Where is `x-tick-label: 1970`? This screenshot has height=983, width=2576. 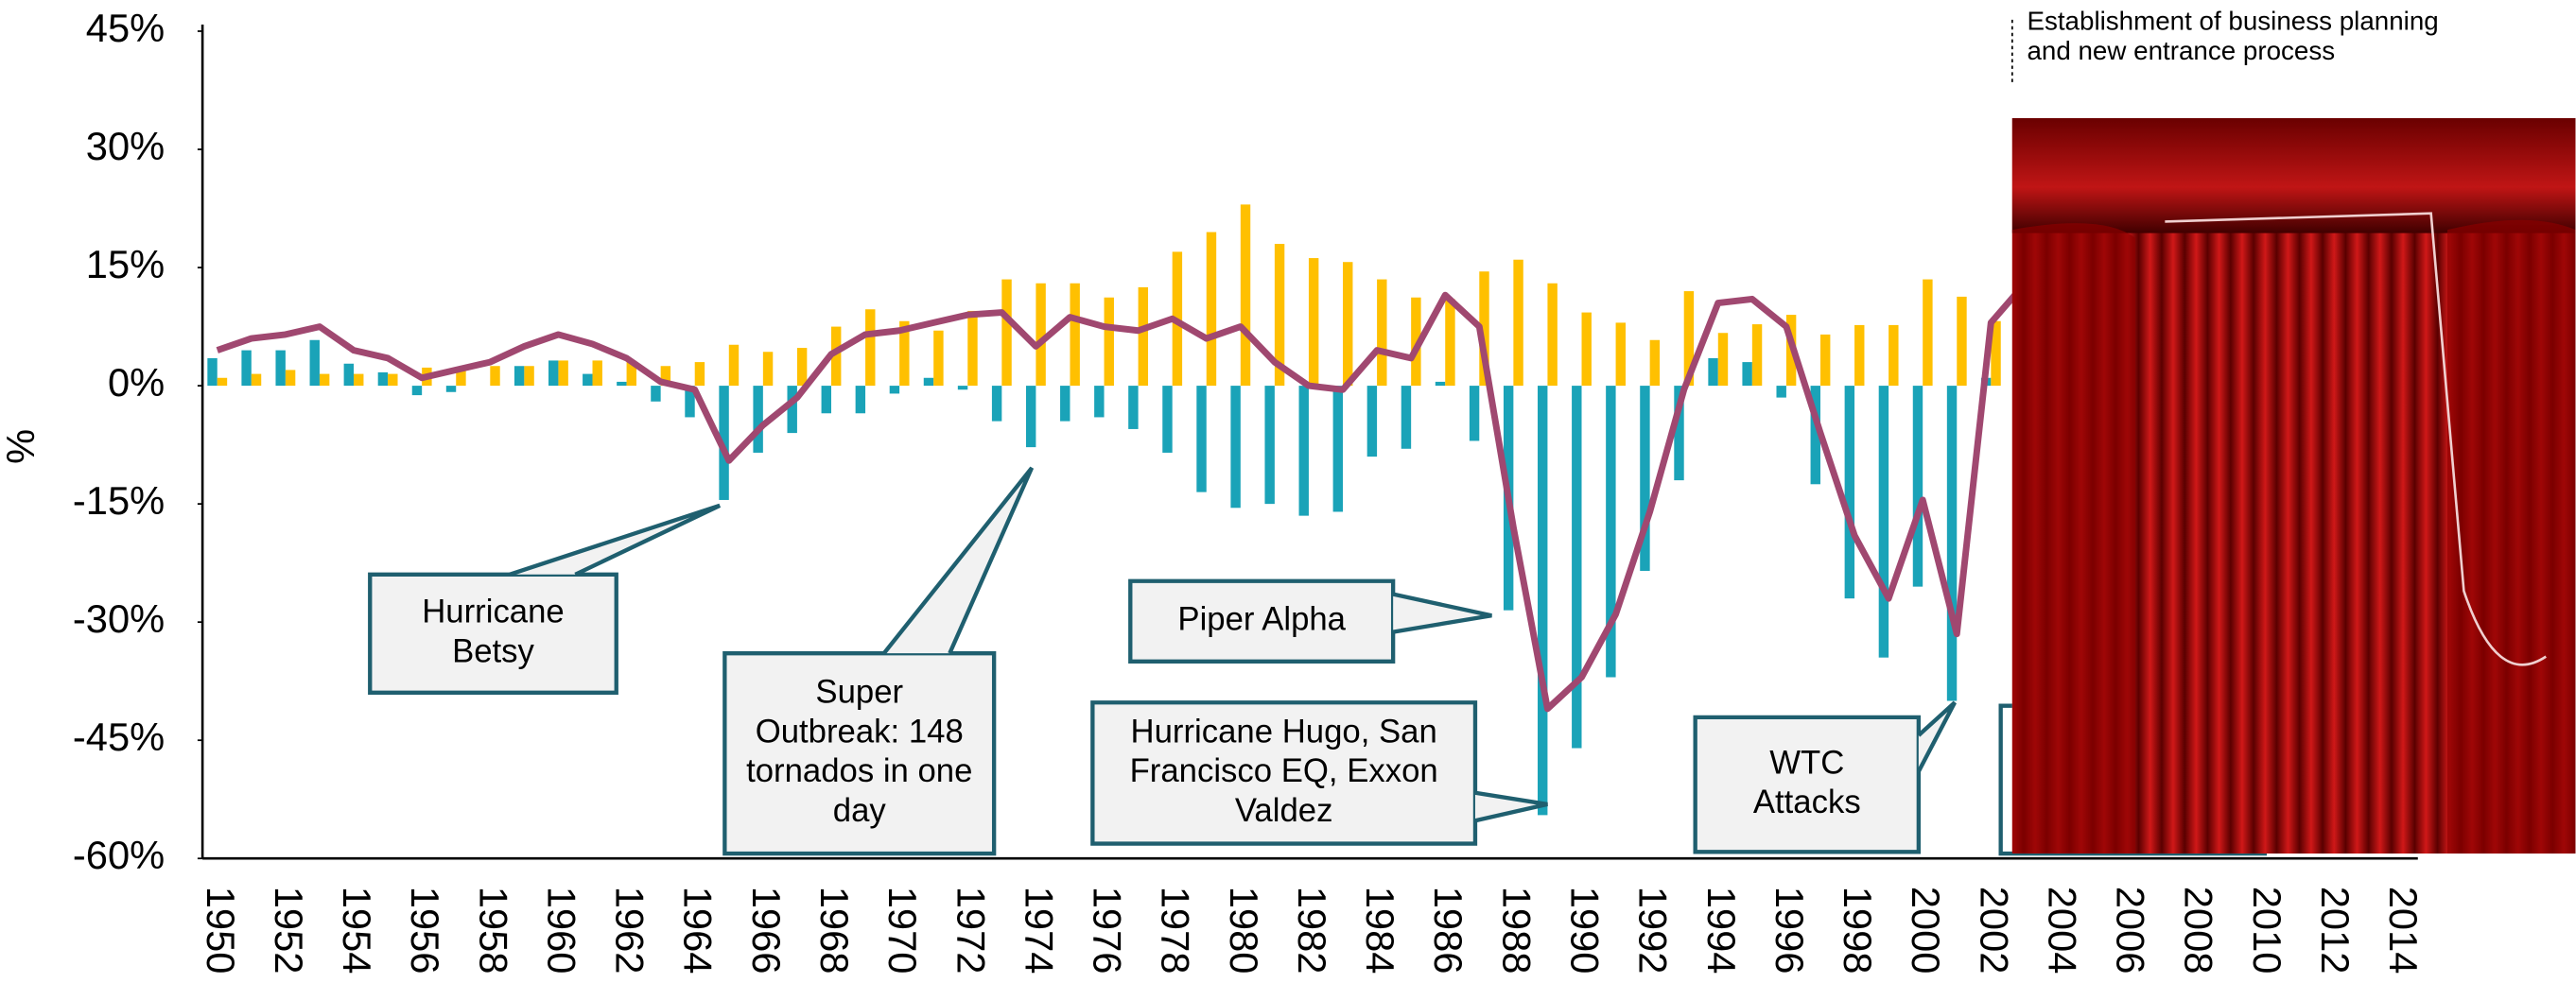
x-tick-label: 1970 is located at coordinates (902, 930).